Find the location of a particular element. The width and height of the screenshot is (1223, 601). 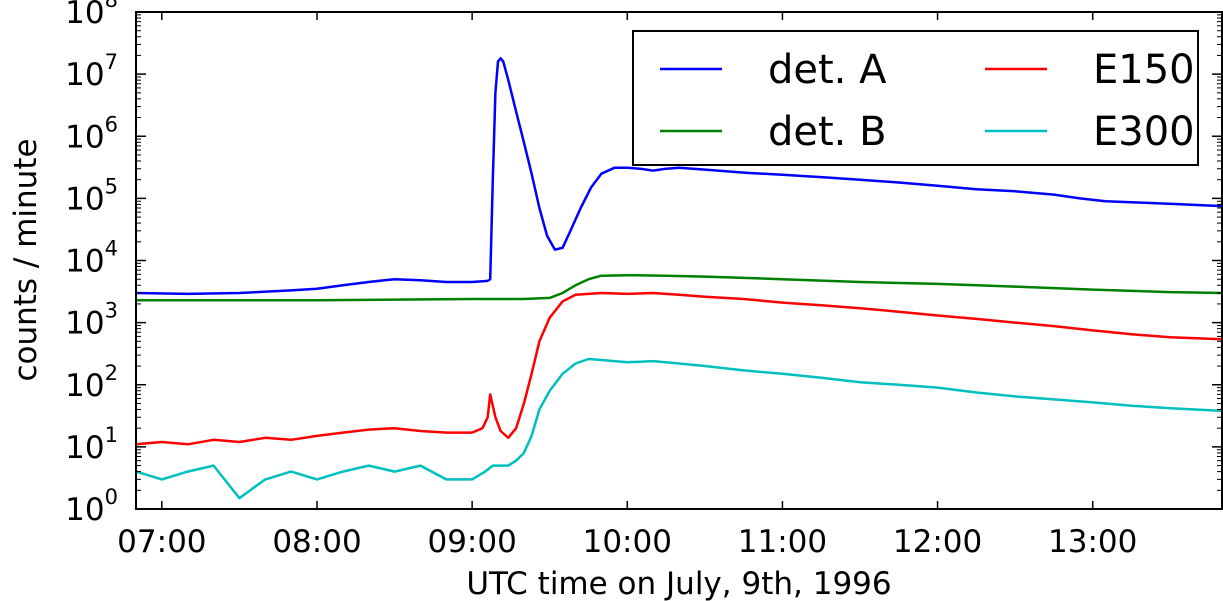

legend-label: E300 is located at coordinates (1144, 132).